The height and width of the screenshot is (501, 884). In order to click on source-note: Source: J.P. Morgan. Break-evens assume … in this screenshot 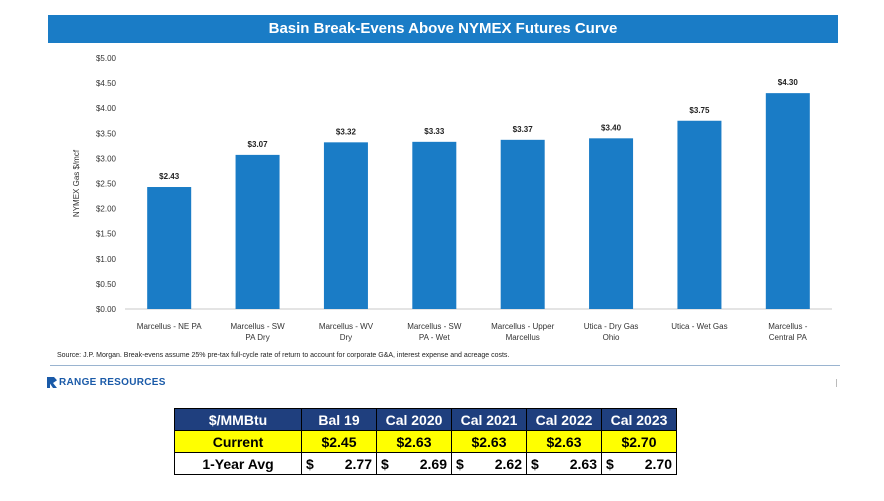, I will do `click(283, 355)`.